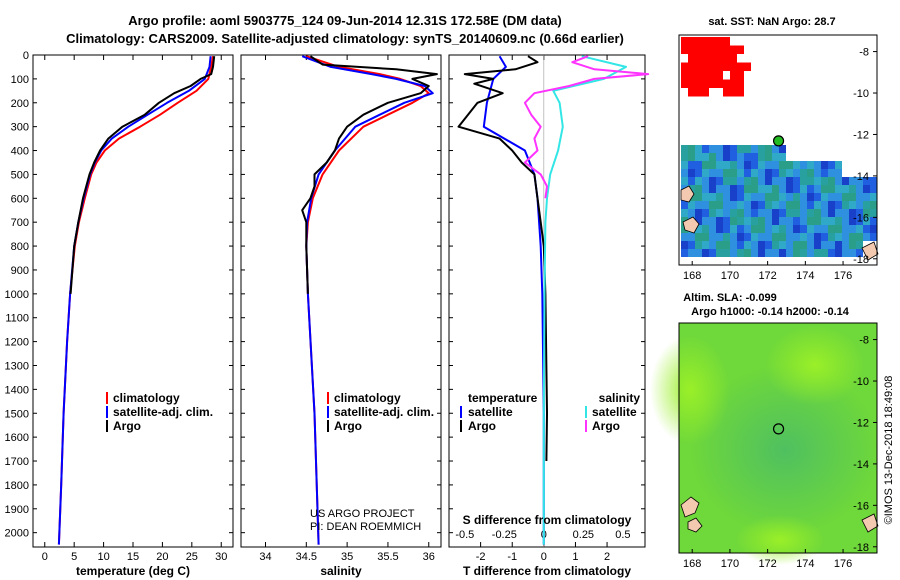 The height and width of the screenshot is (580, 900). What do you see at coordinates (889, 450) in the screenshot?
I see `imos-credit: ©IMOS 13-Dec-2018 18:49:08` at bounding box center [889, 450].